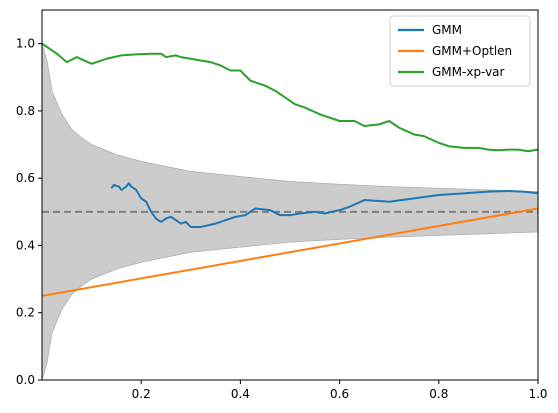 Image resolution: width=558 pixels, height=413 pixels. Describe the element at coordinates (438, 394) in the screenshot. I see `x-tick-label: 0.8` at that location.